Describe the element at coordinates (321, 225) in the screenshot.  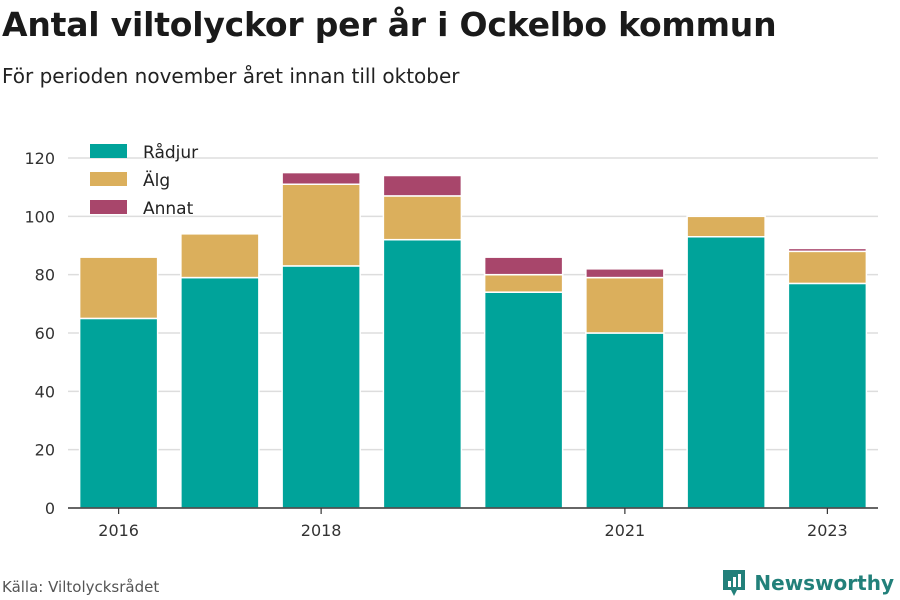
I see `bar-segment-älg-2018` at that location.